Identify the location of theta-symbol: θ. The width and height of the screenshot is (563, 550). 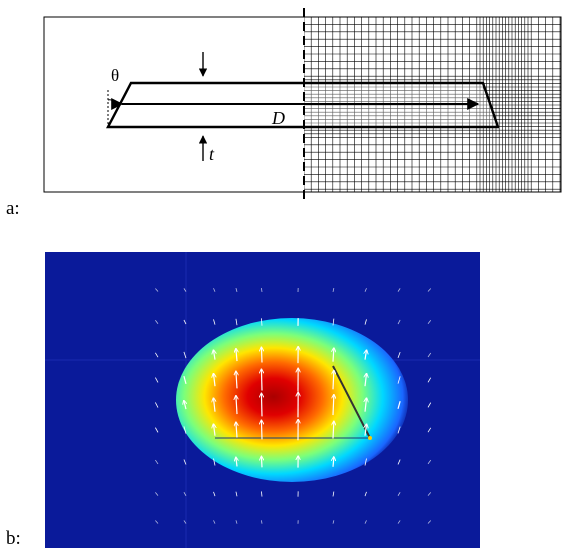
(115, 75).